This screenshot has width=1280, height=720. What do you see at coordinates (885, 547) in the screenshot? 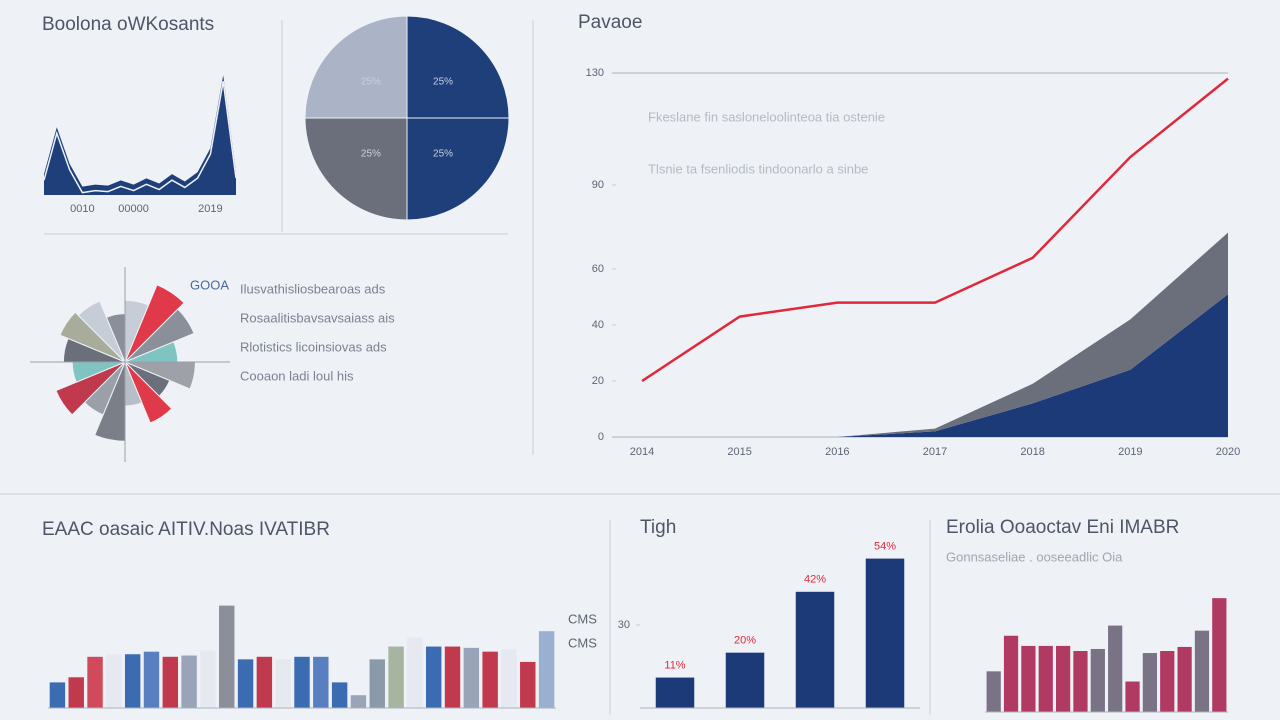
I see `data-label: 54%` at bounding box center [885, 547].